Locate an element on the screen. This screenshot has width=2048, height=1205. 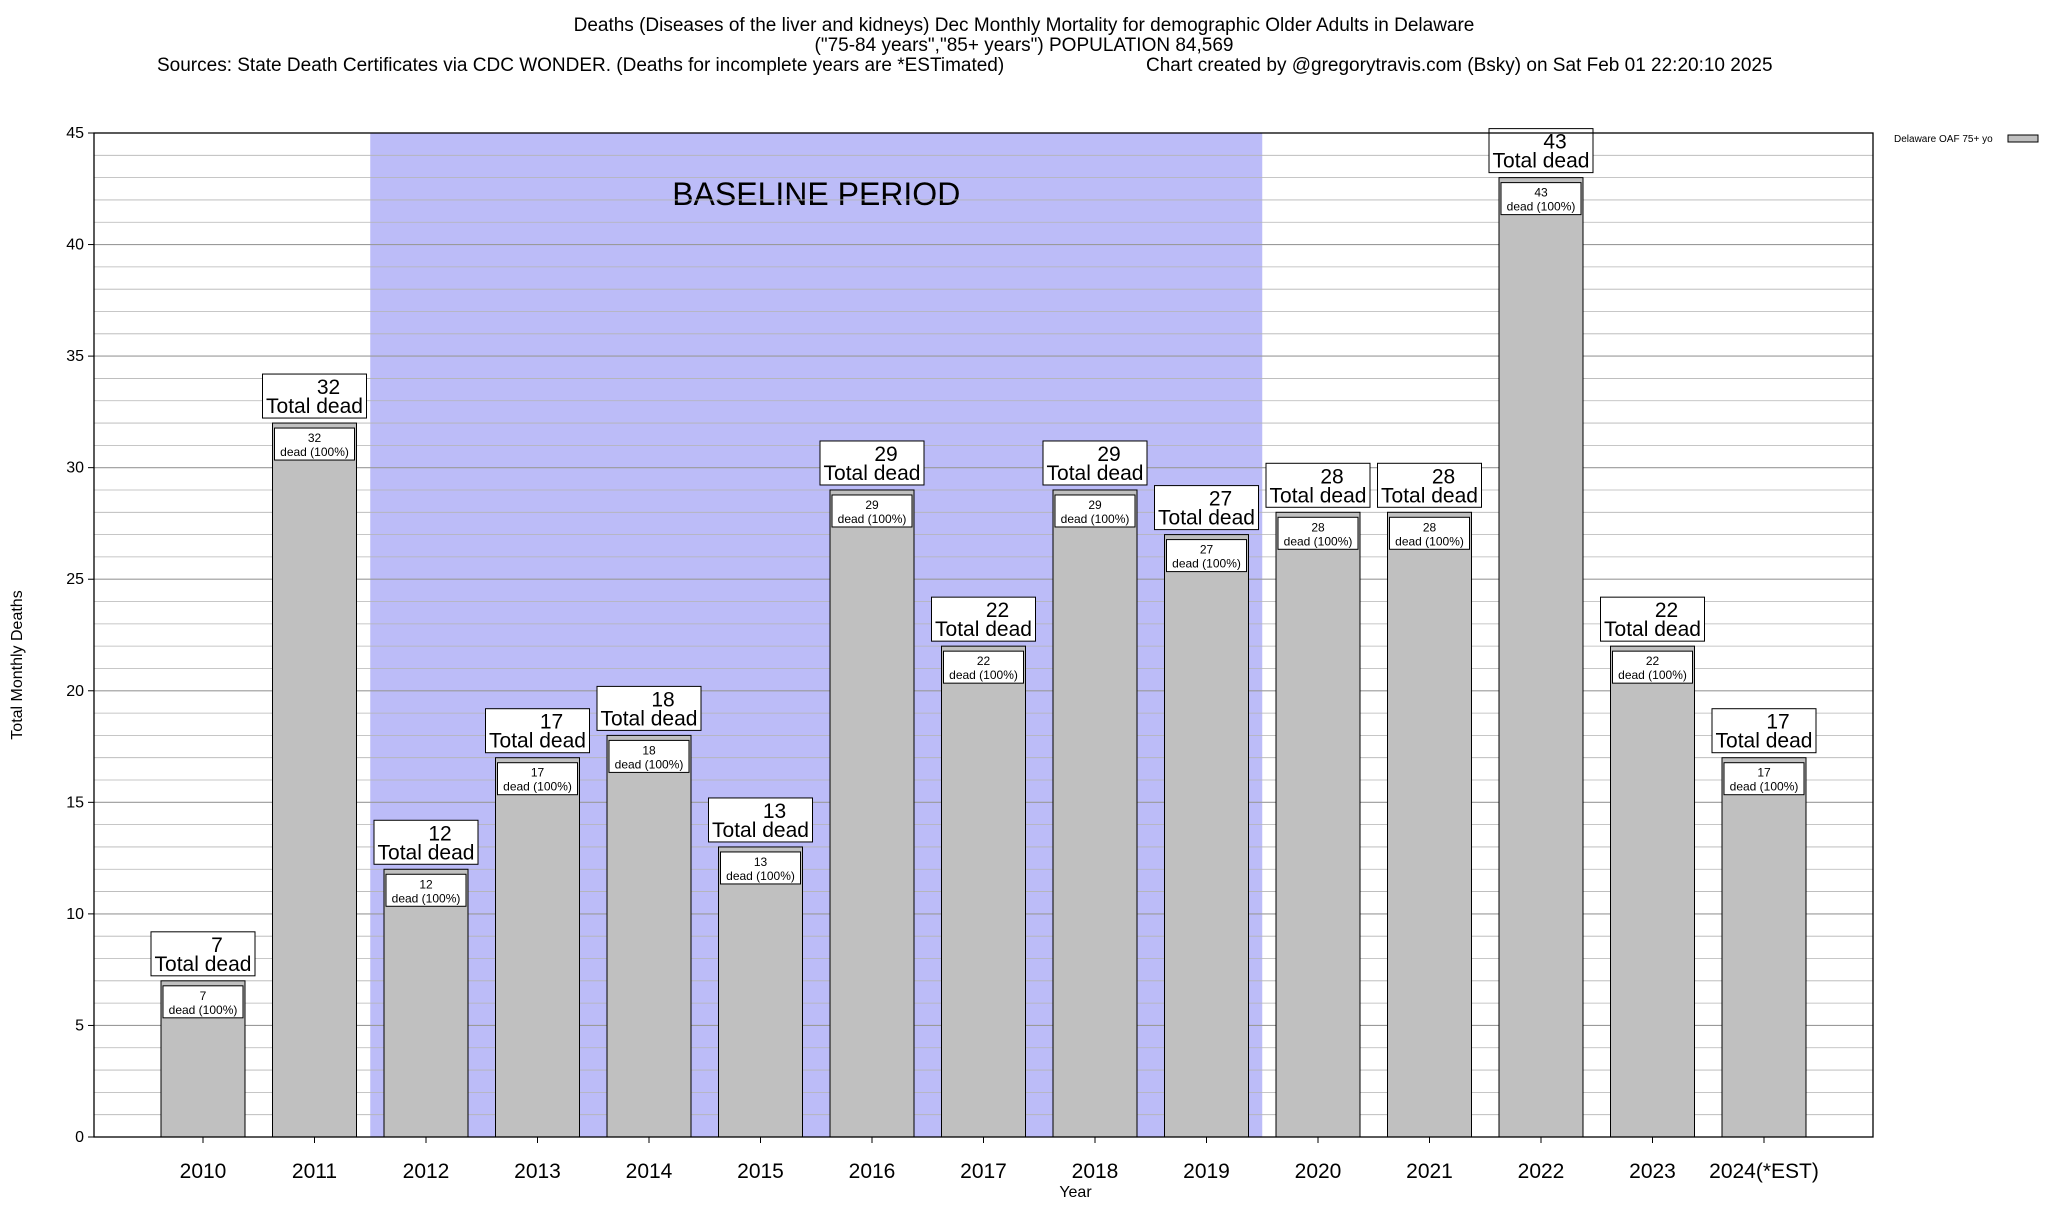
y-tick-label: 0 is located at coordinates (79, 1137).